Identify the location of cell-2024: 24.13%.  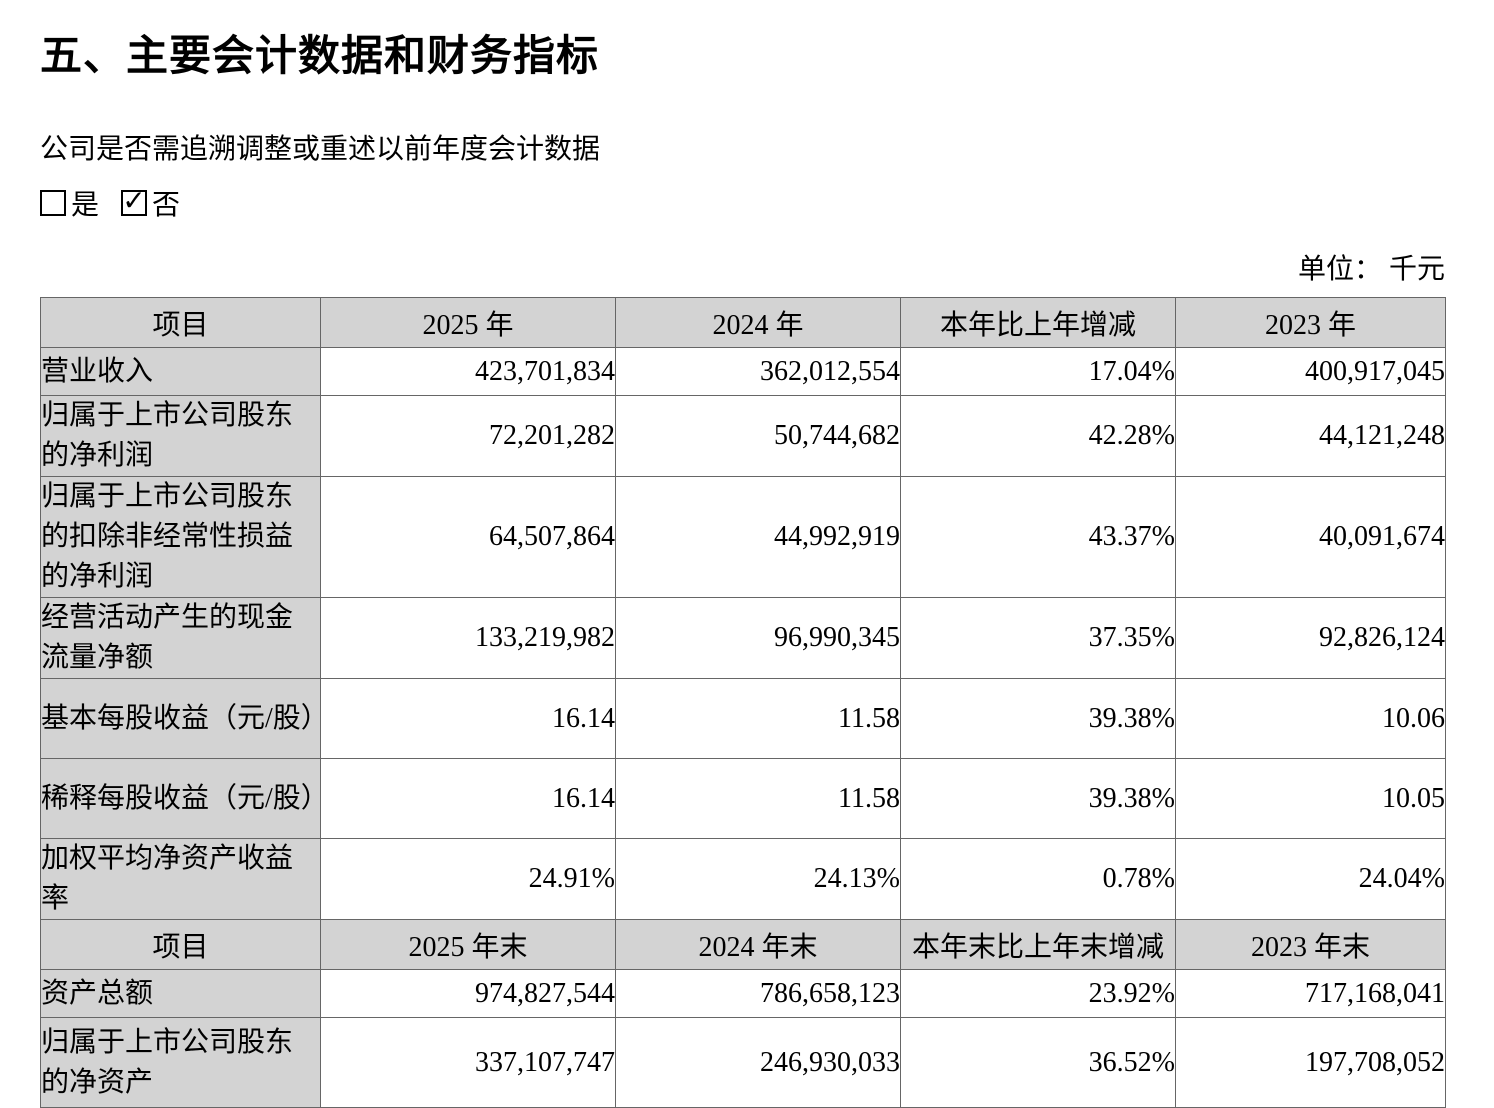
(758, 879).